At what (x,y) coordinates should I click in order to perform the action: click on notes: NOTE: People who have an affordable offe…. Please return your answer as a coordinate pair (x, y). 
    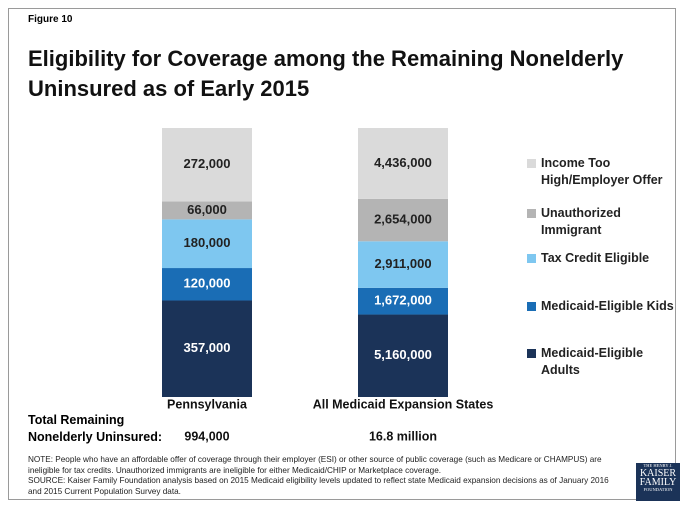
    Looking at the image, I should click on (325, 476).